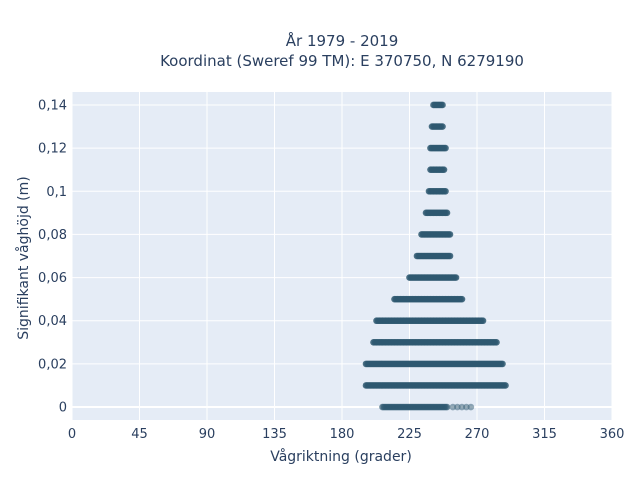  What do you see at coordinates (52, 256) in the screenshot?
I see `y-tick-labels: 0 0,02 0,04 0,06 0,08 0,1 0,12 0,14` at bounding box center [52, 256].